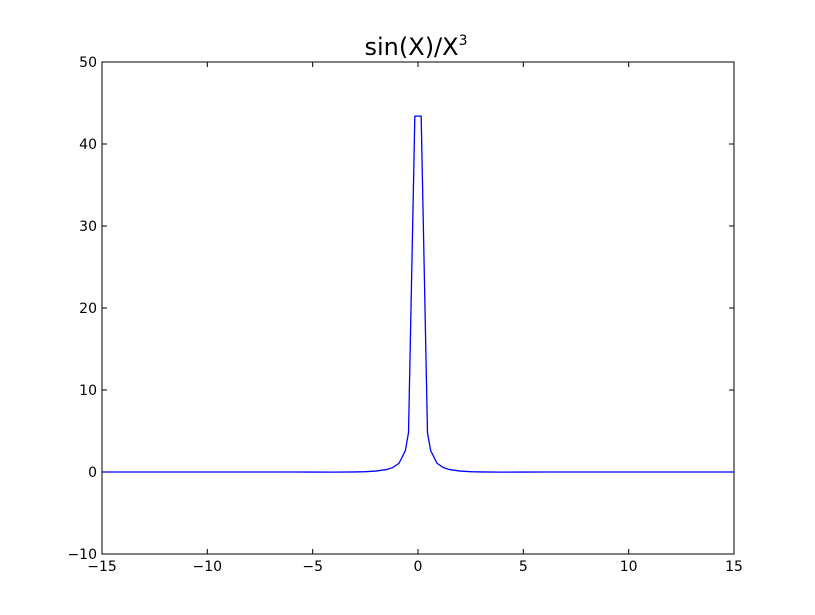 The width and height of the screenshot is (815, 615). I want to click on x-tick-label: 0, so click(418, 567).